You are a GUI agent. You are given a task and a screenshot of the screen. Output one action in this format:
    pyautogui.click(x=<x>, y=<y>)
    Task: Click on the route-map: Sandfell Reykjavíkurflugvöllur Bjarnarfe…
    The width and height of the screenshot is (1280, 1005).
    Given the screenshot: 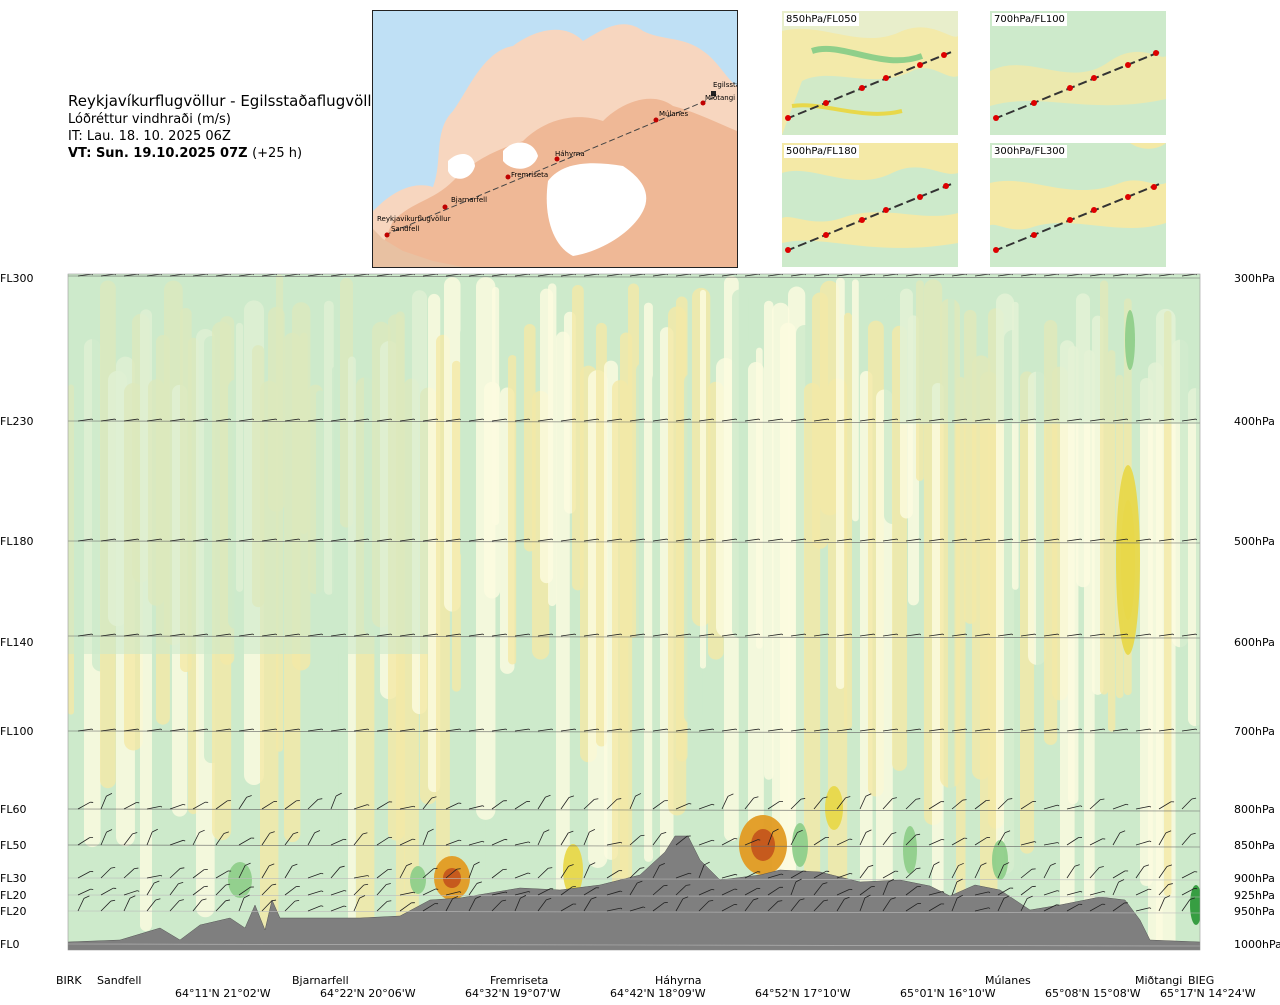 What is the action you would take?
    pyautogui.click(x=555, y=139)
    